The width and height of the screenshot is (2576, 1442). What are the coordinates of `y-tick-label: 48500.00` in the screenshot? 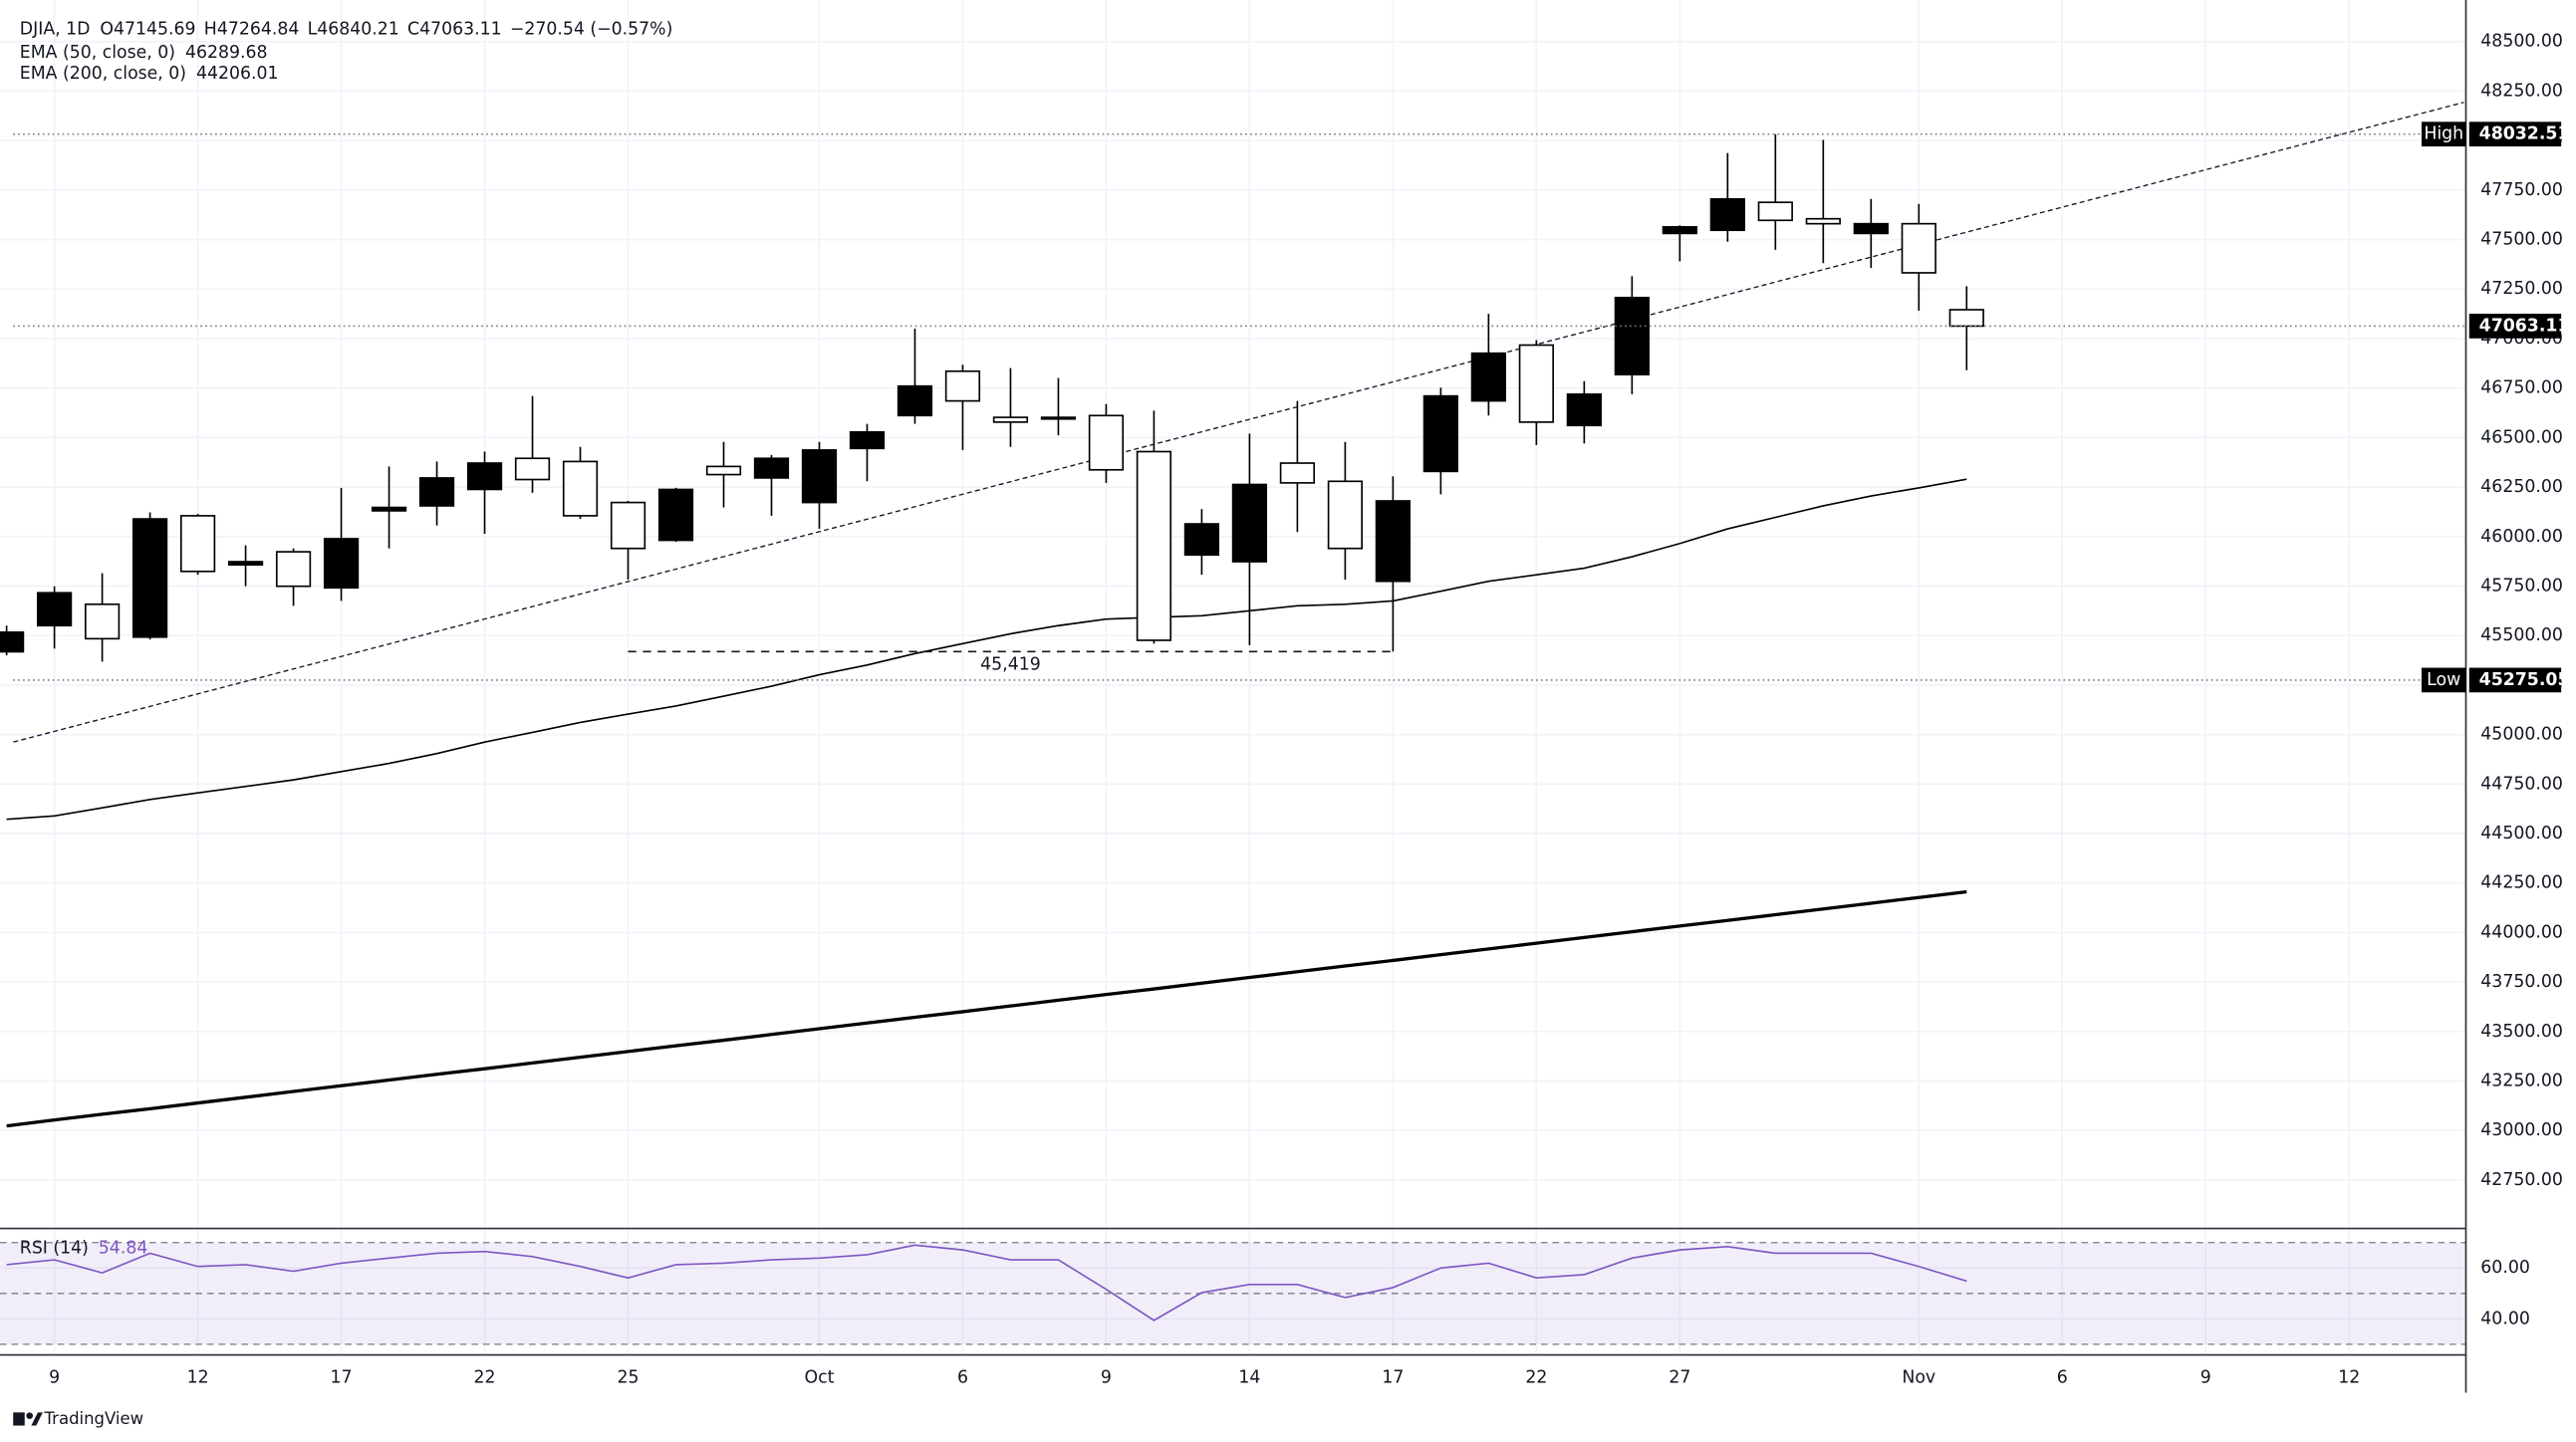 It's located at (2521, 42).